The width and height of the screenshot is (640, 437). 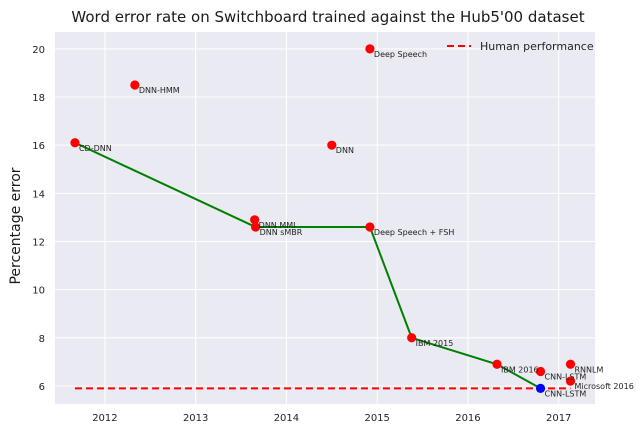 What do you see at coordinates (331, 418) in the screenshot?
I see `x-axis: 2012 2013 2014 2015 2016 2017` at bounding box center [331, 418].